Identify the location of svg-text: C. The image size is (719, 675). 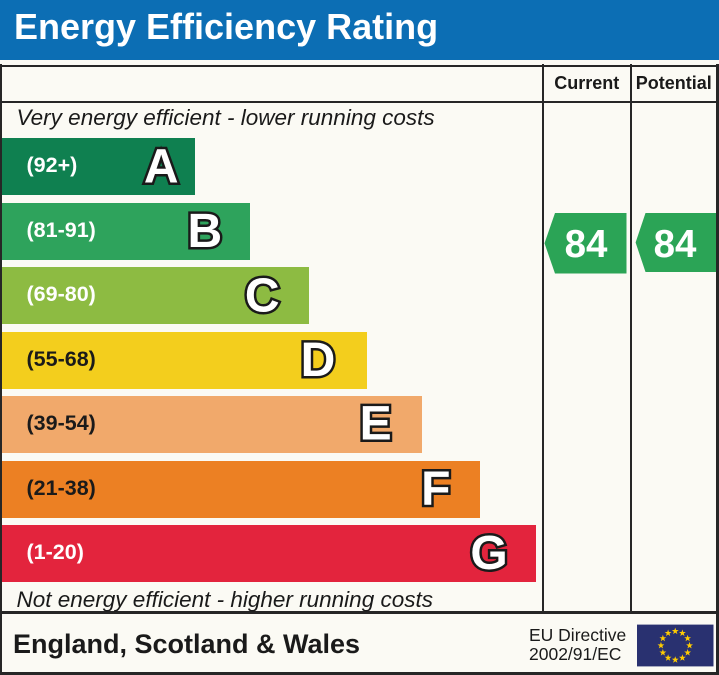
(262, 296).